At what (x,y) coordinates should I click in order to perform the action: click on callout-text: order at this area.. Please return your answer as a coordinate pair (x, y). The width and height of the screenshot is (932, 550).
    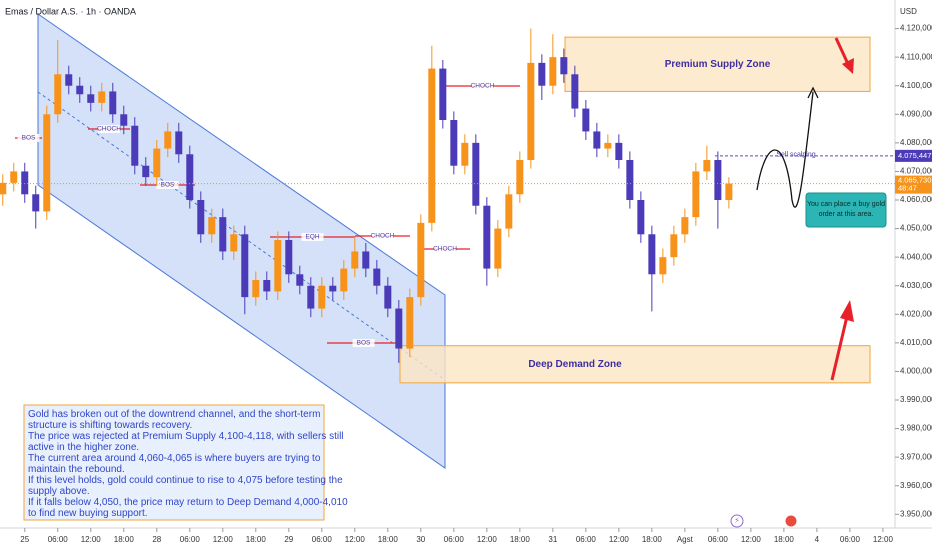
    Looking at the image, I should click on (846, 214).